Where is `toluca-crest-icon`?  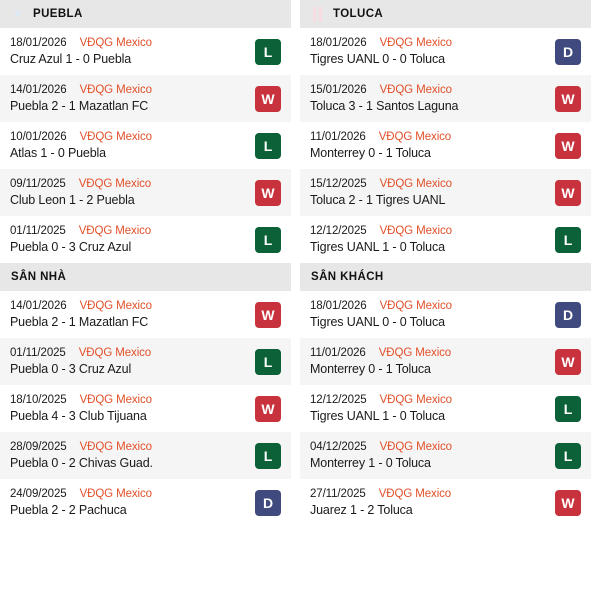 toluca-crest-icon is located at coordinates (317, 14).